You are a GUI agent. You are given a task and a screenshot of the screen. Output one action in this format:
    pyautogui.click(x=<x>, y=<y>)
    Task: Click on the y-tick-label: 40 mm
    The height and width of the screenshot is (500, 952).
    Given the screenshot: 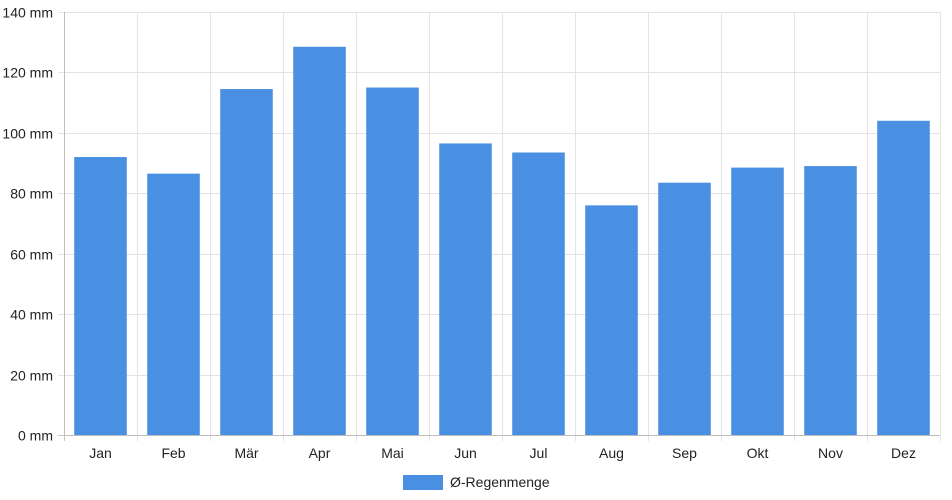 What is the action you would take?
    pyautogui.click(x=31, y=315)
    